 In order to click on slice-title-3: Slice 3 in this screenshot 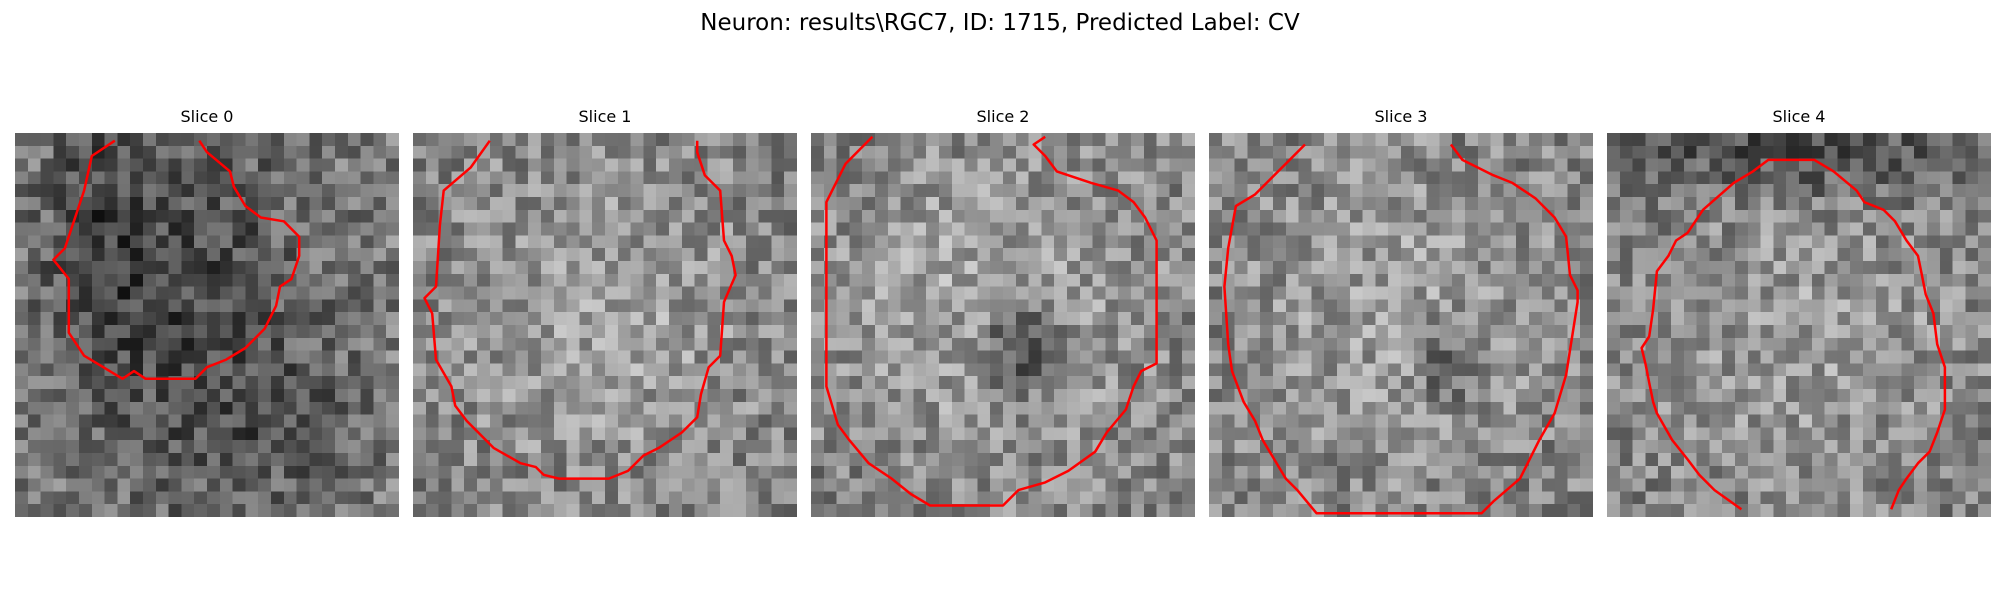, I will do `click(1401, 116)`.